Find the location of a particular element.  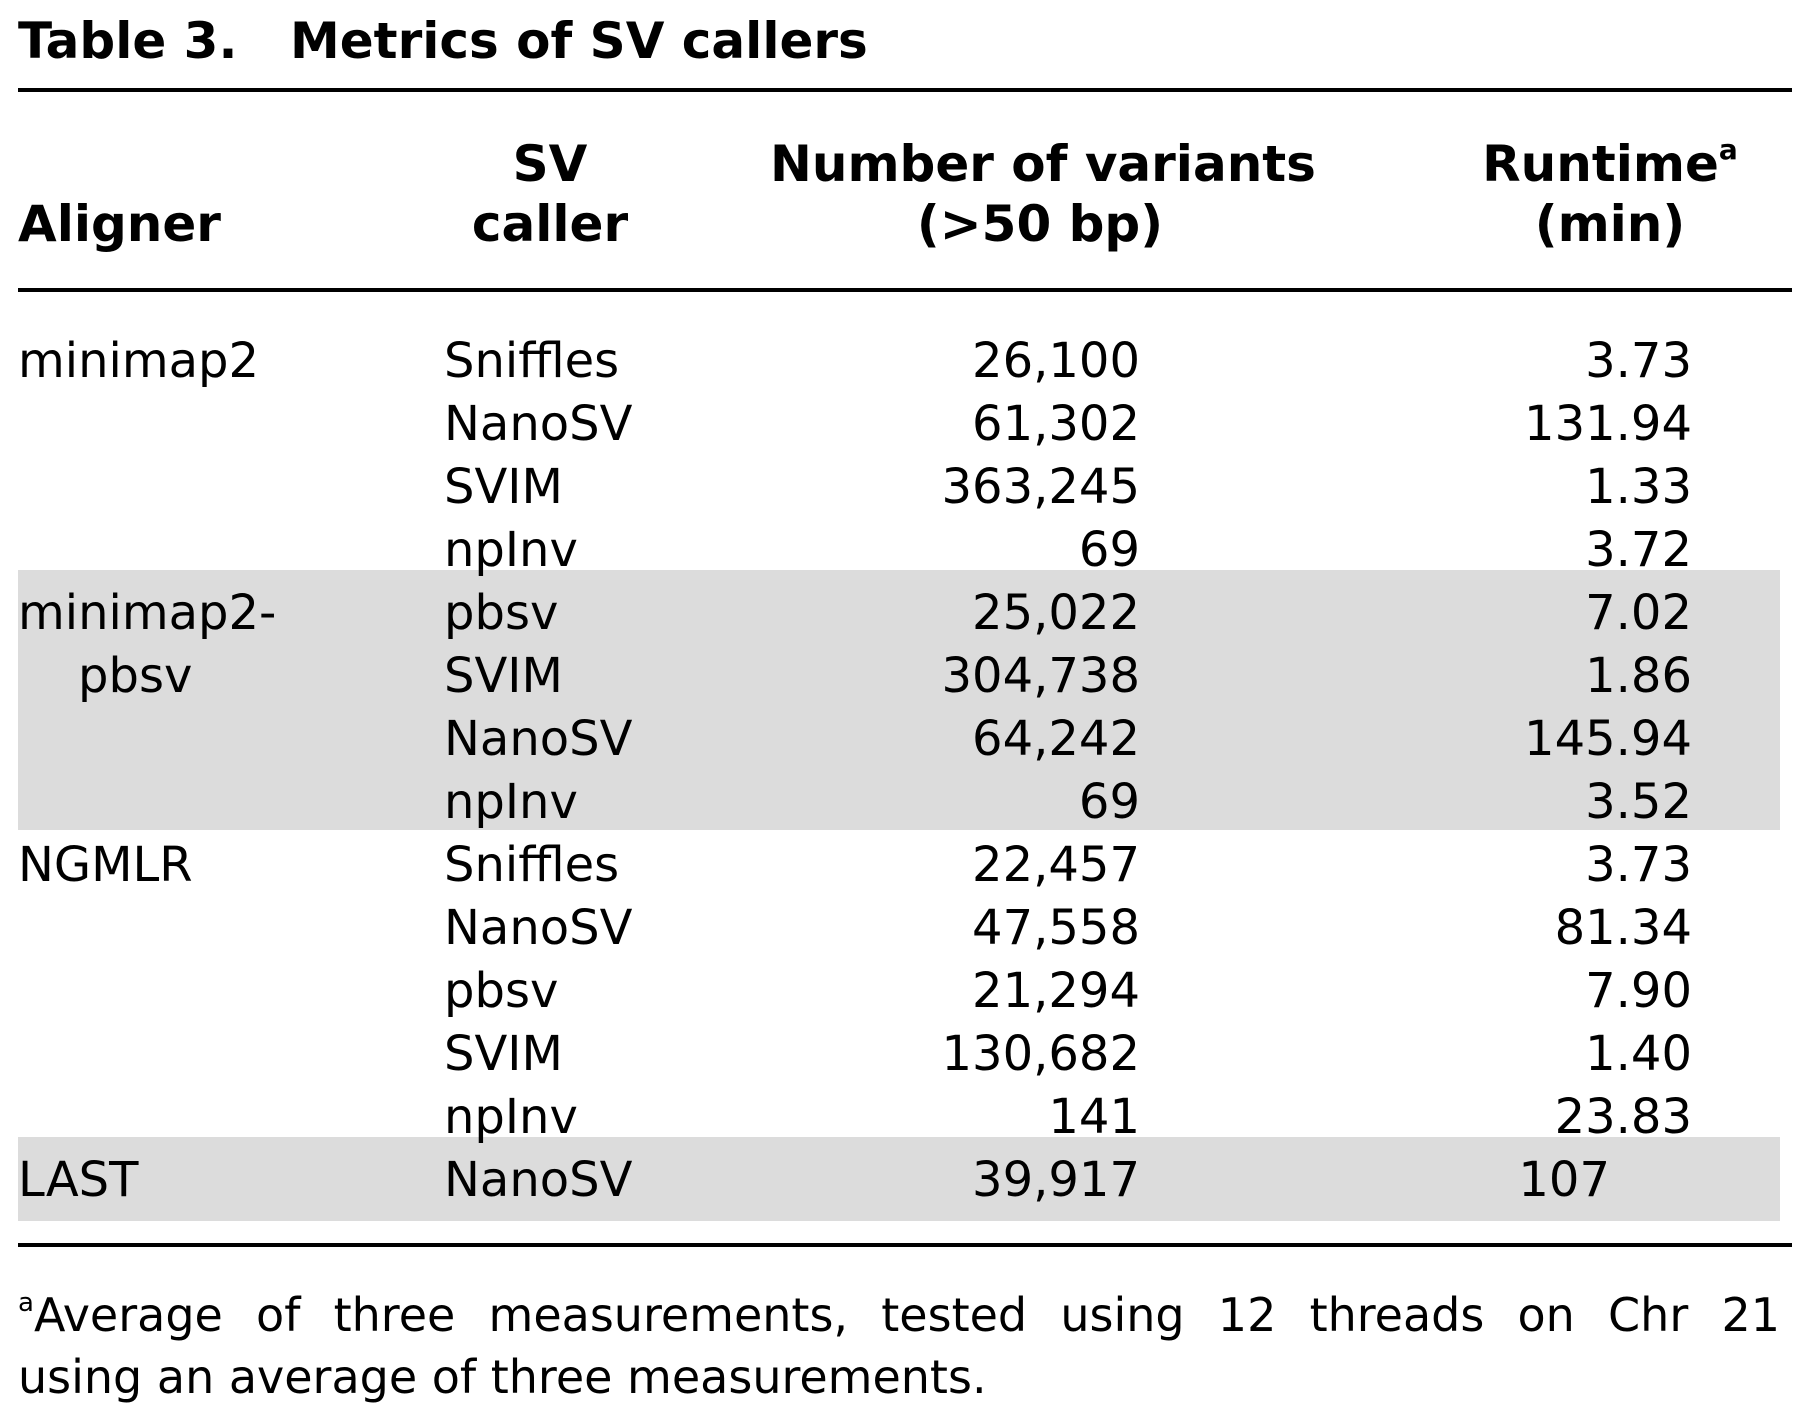

table-label: Table 3. is located at coordinates (128, 41).